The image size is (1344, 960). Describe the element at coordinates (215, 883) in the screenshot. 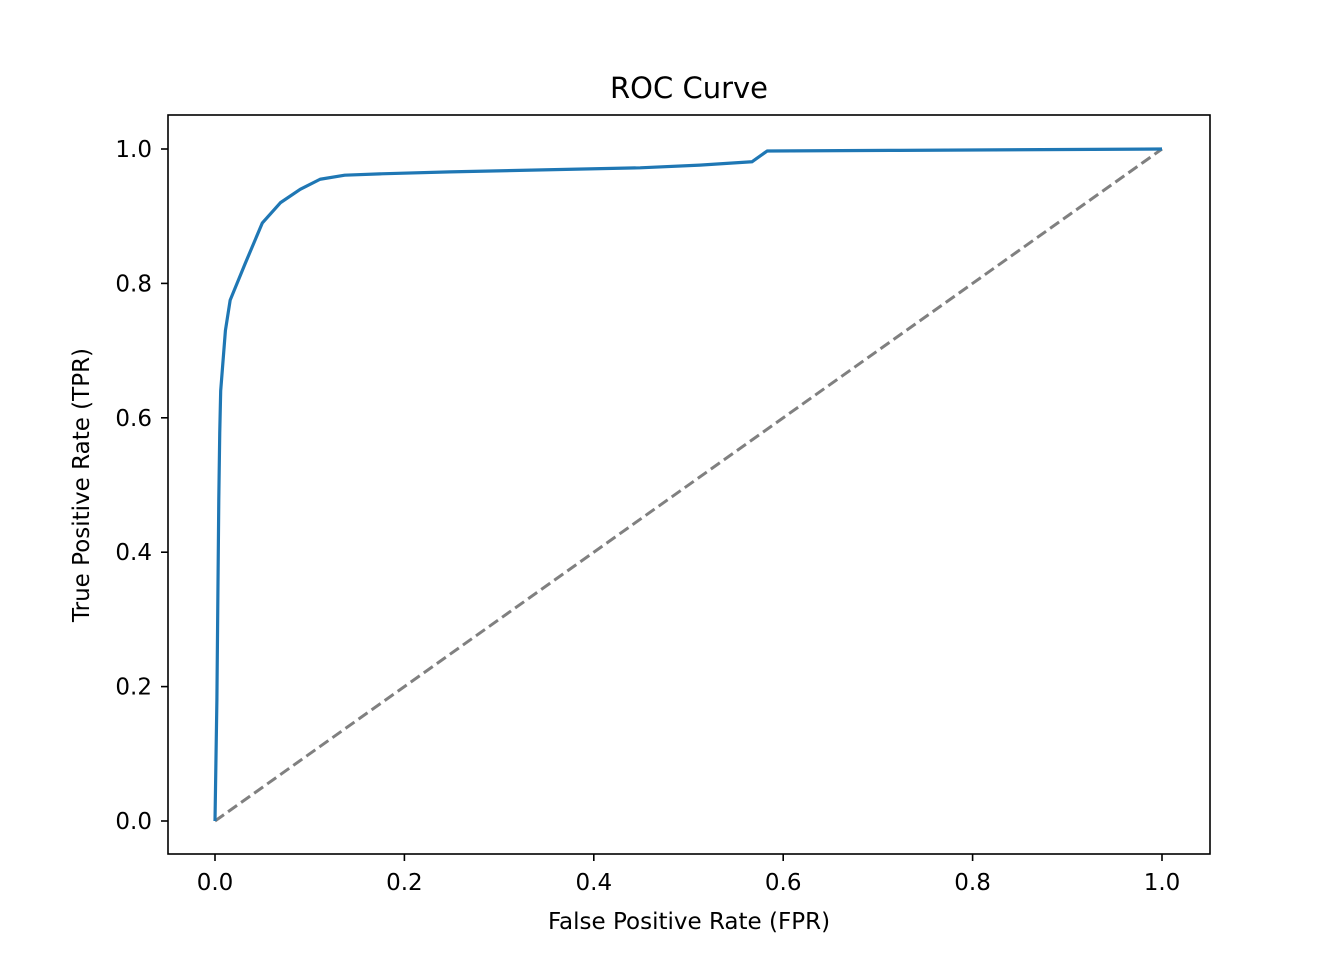

I see `x-tick-label: 0.0` at that location.